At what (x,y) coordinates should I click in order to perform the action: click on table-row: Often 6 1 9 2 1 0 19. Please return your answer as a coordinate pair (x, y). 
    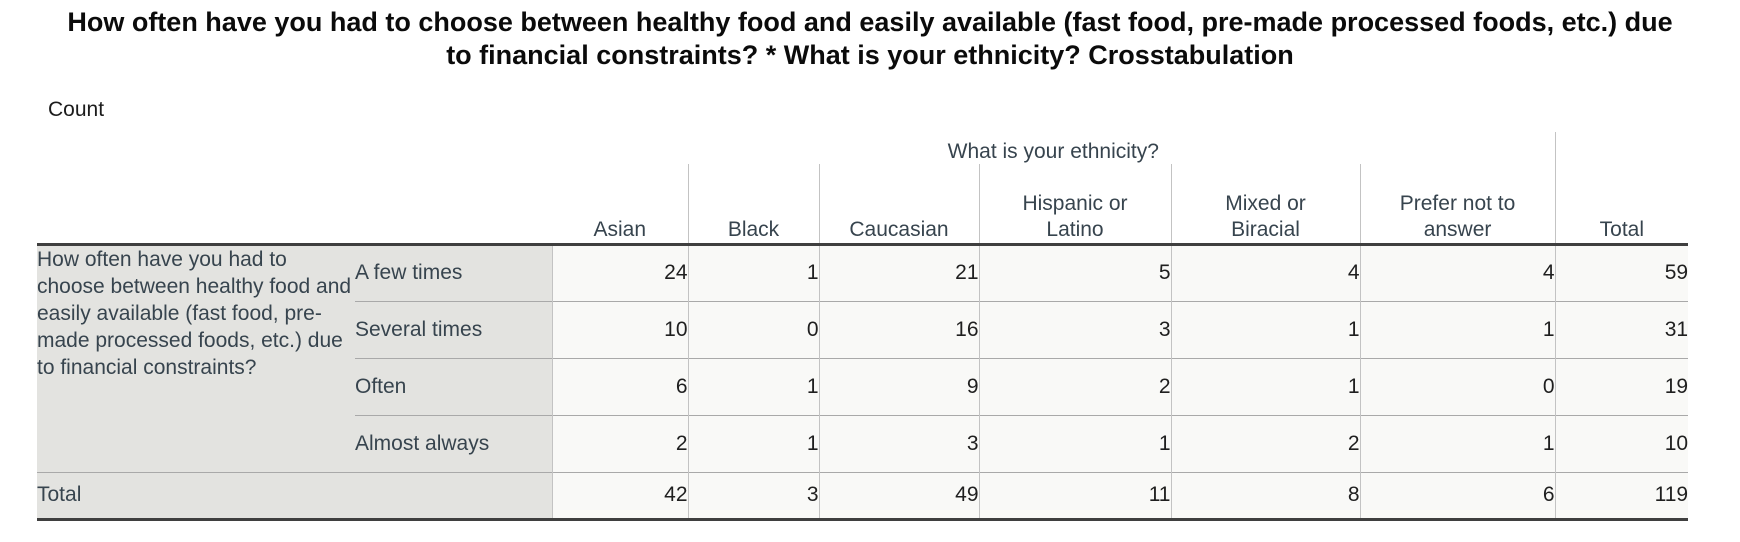
    Looking at the image, I should click on (863, 386).